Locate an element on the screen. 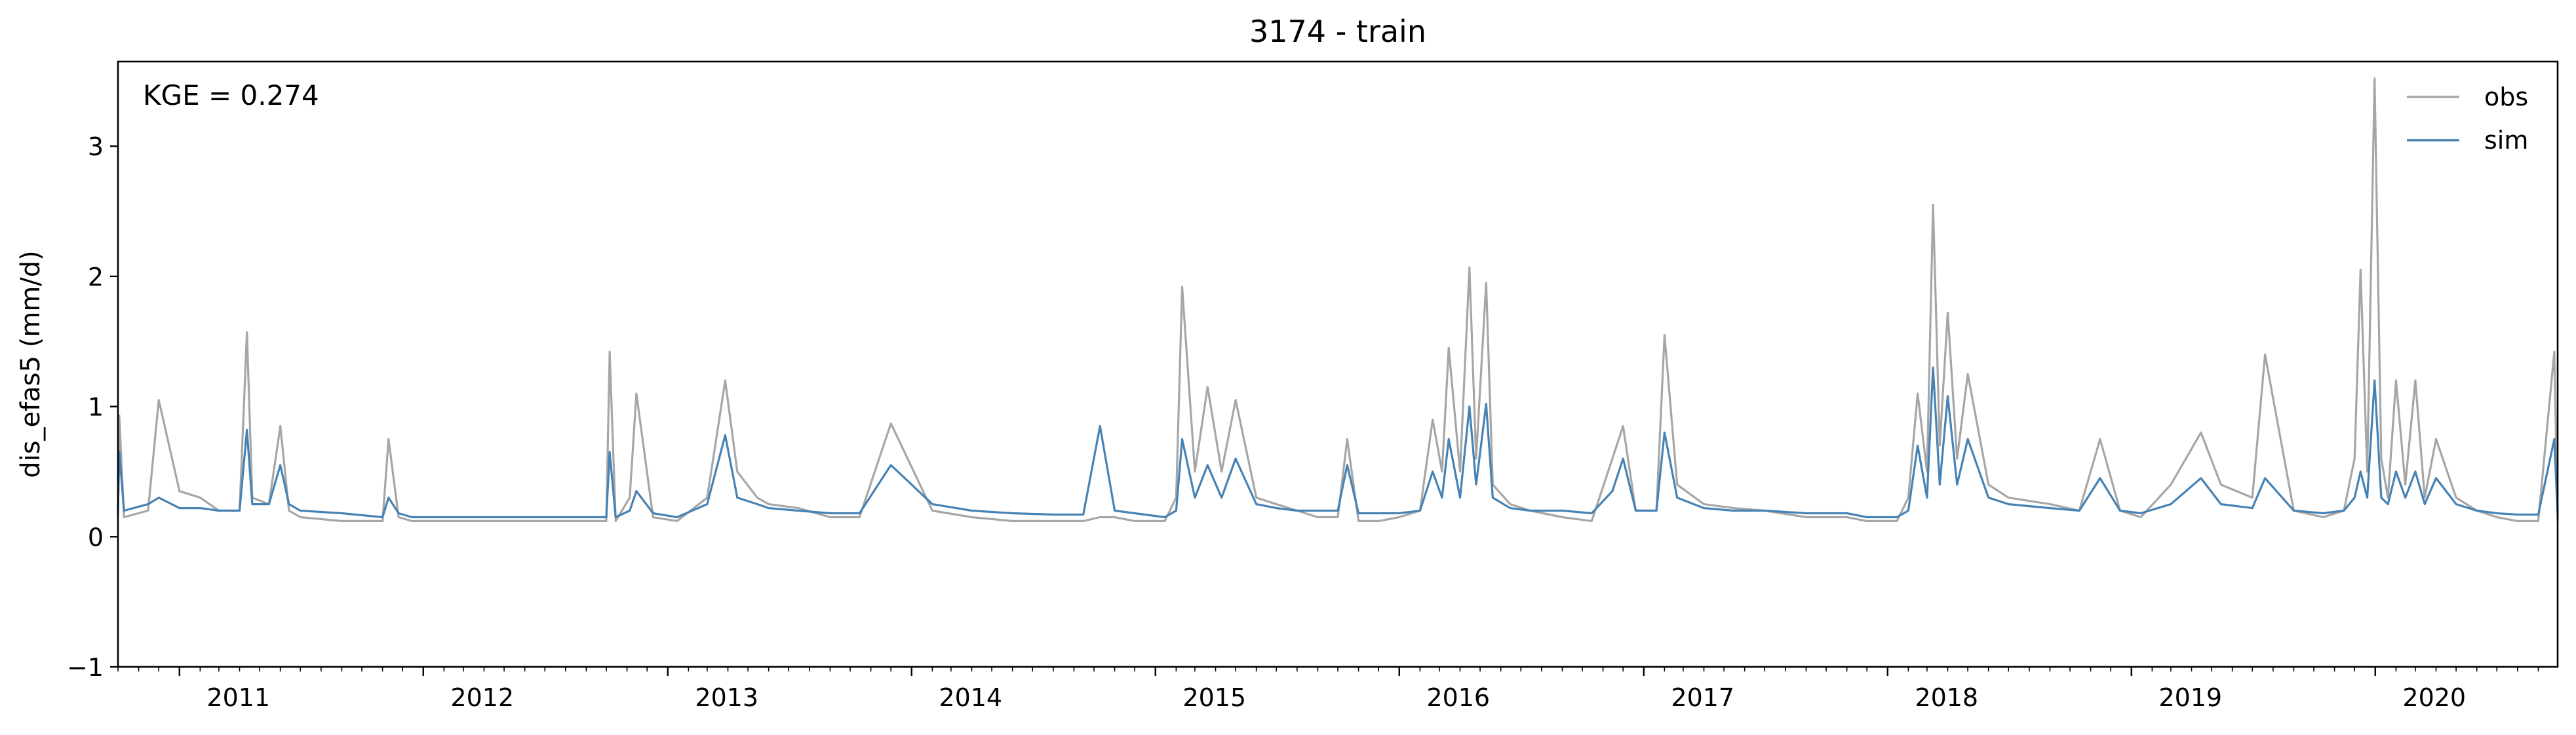  legend-label-obs: obs is located at coordinates (2506, 97).